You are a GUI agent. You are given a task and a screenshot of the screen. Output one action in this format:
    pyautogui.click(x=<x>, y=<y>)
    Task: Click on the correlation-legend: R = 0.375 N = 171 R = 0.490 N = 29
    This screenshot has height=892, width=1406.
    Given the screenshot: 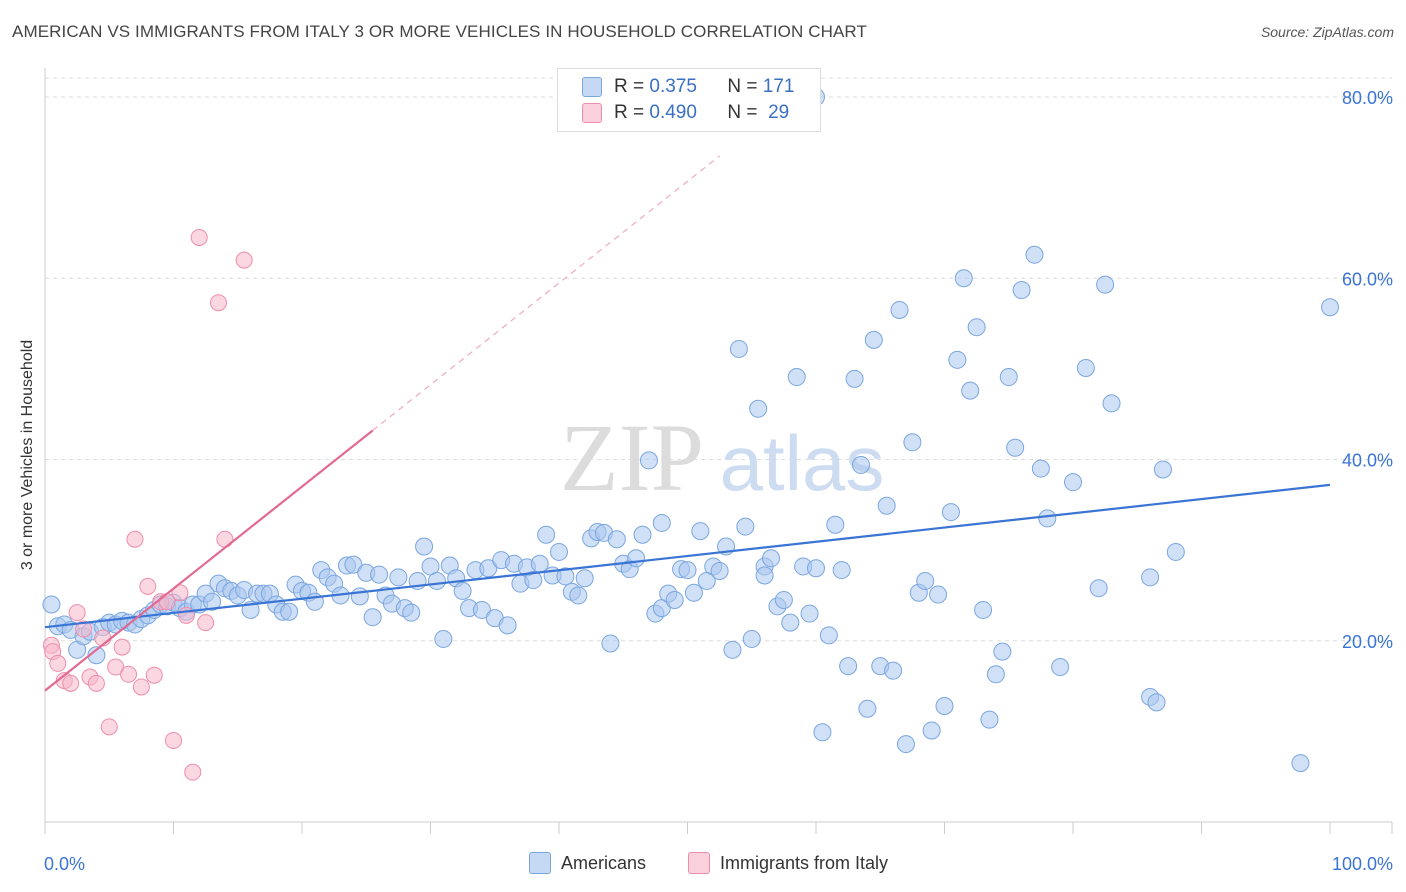 What is the action you would take?
    pyautogui.click(x=689, y=100)
    